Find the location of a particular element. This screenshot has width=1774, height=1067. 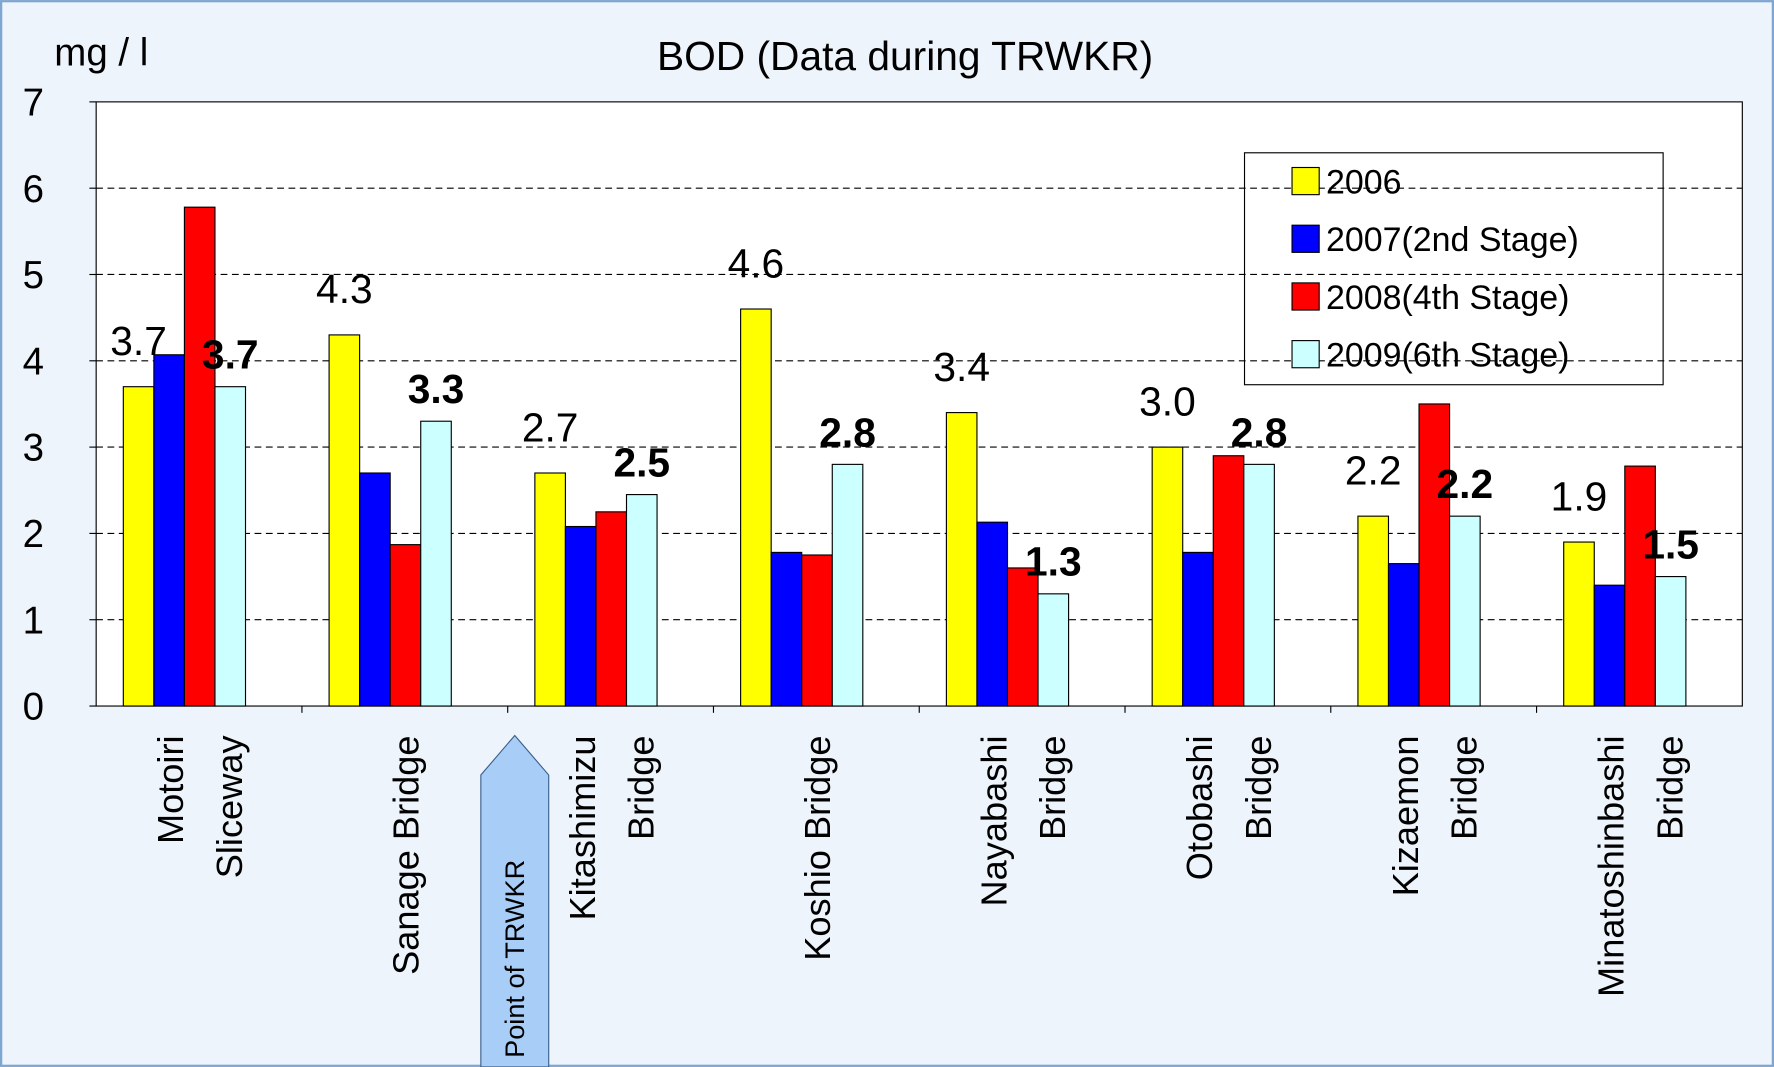

y-tick-label: 0 is located at coordinates (33, 707).